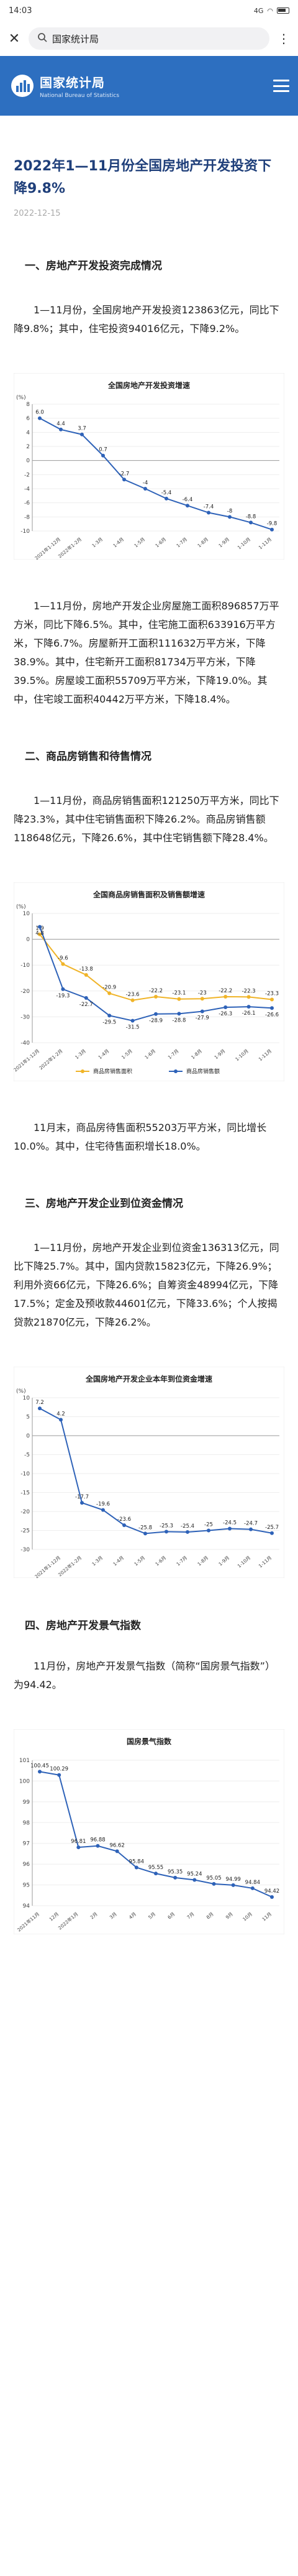 This screenshot has width=298, height=2576. What do you see at coordinates (24, 1781) in the screenshot?
I see `y-tick-label: 100` at bounding box center [24, 1781].